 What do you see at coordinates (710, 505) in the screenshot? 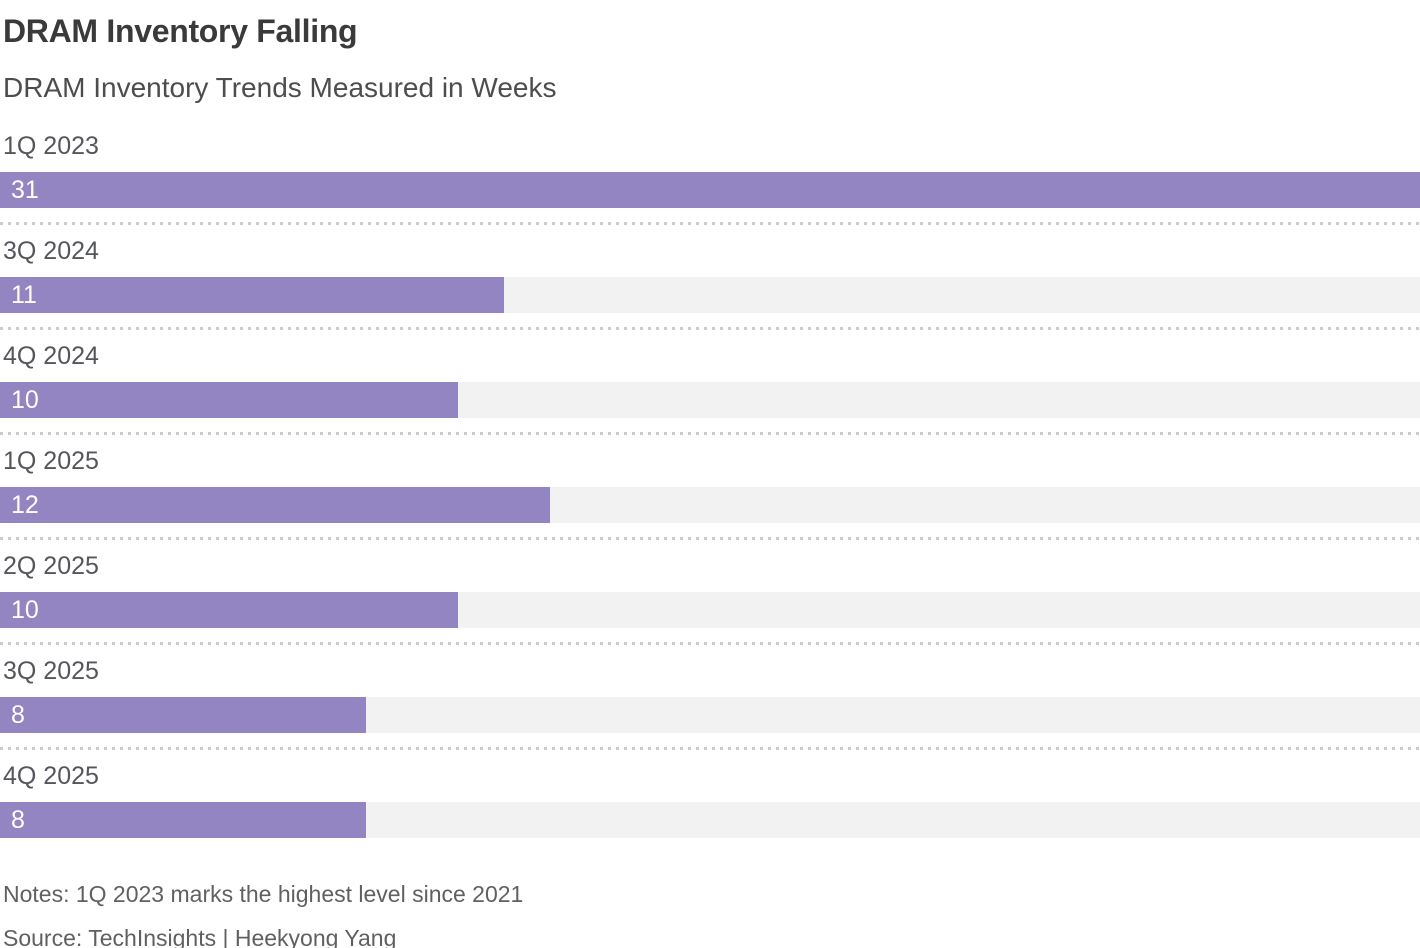
I see `bar-track: 12` at bounding box center [710, 505].